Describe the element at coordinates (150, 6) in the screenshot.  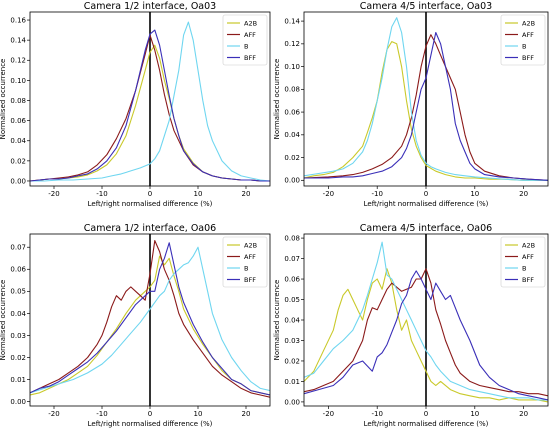
I see `chart-title: Camera 1/2 interface, Oa03` at that location.